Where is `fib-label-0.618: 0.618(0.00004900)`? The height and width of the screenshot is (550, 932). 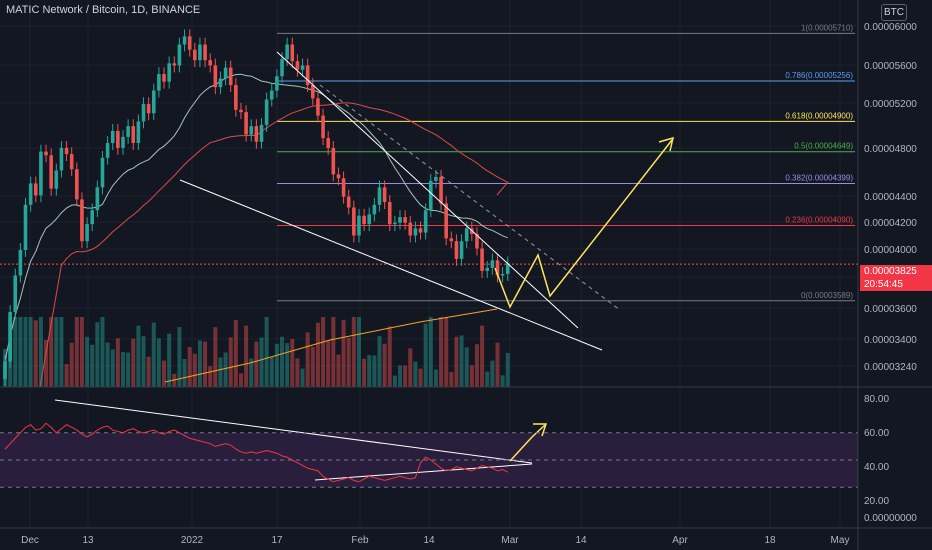 fib-label-0.618: 0.618(0.00004900) is located at coordinates (819, 115).